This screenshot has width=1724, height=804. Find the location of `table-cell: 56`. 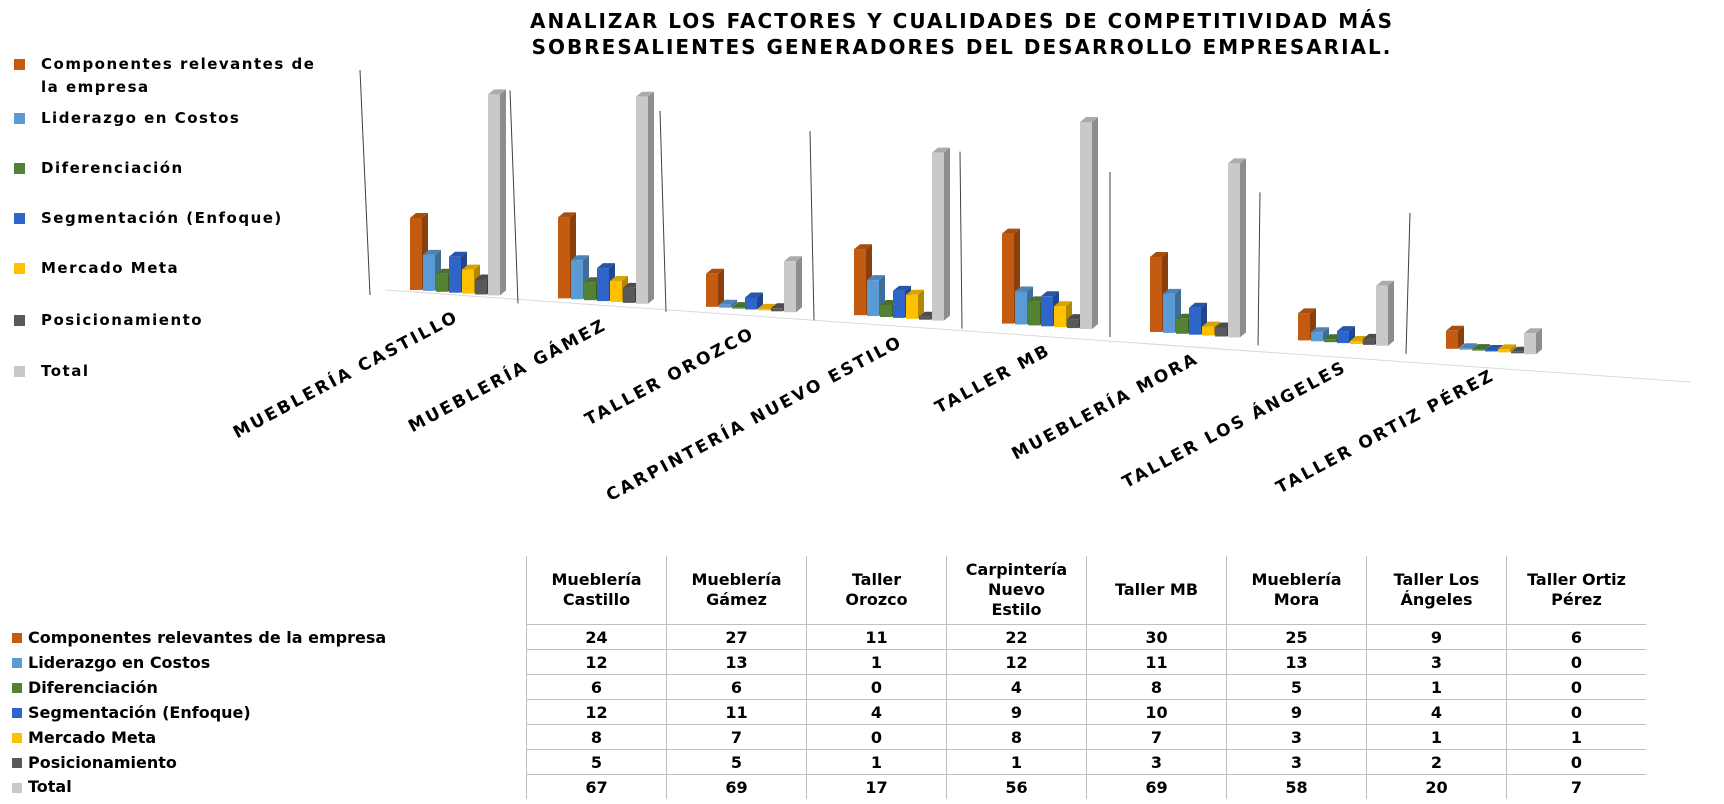

table-cell: 56 is located at coordinates (1016, 786).